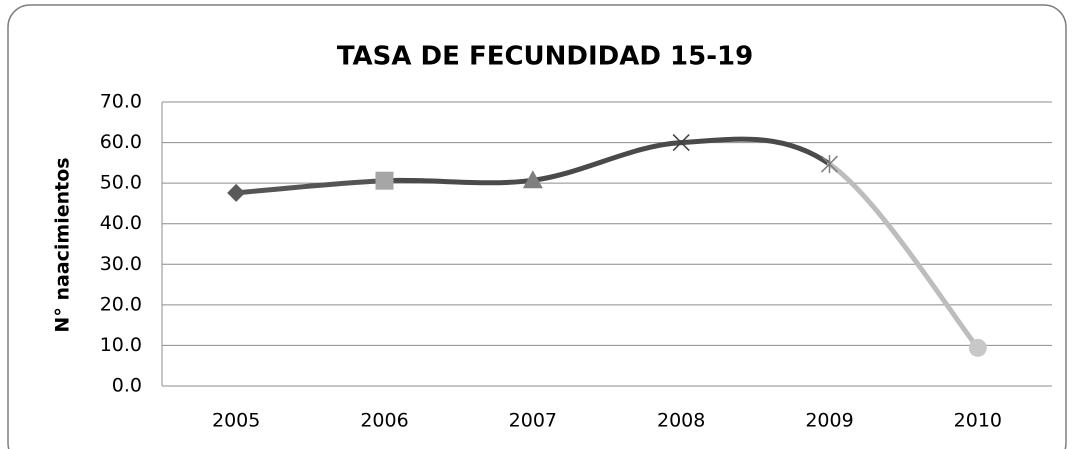 This screenshot has width=1074, height=449. I want to click on x-tick-label: 2006, so click(384, 421).